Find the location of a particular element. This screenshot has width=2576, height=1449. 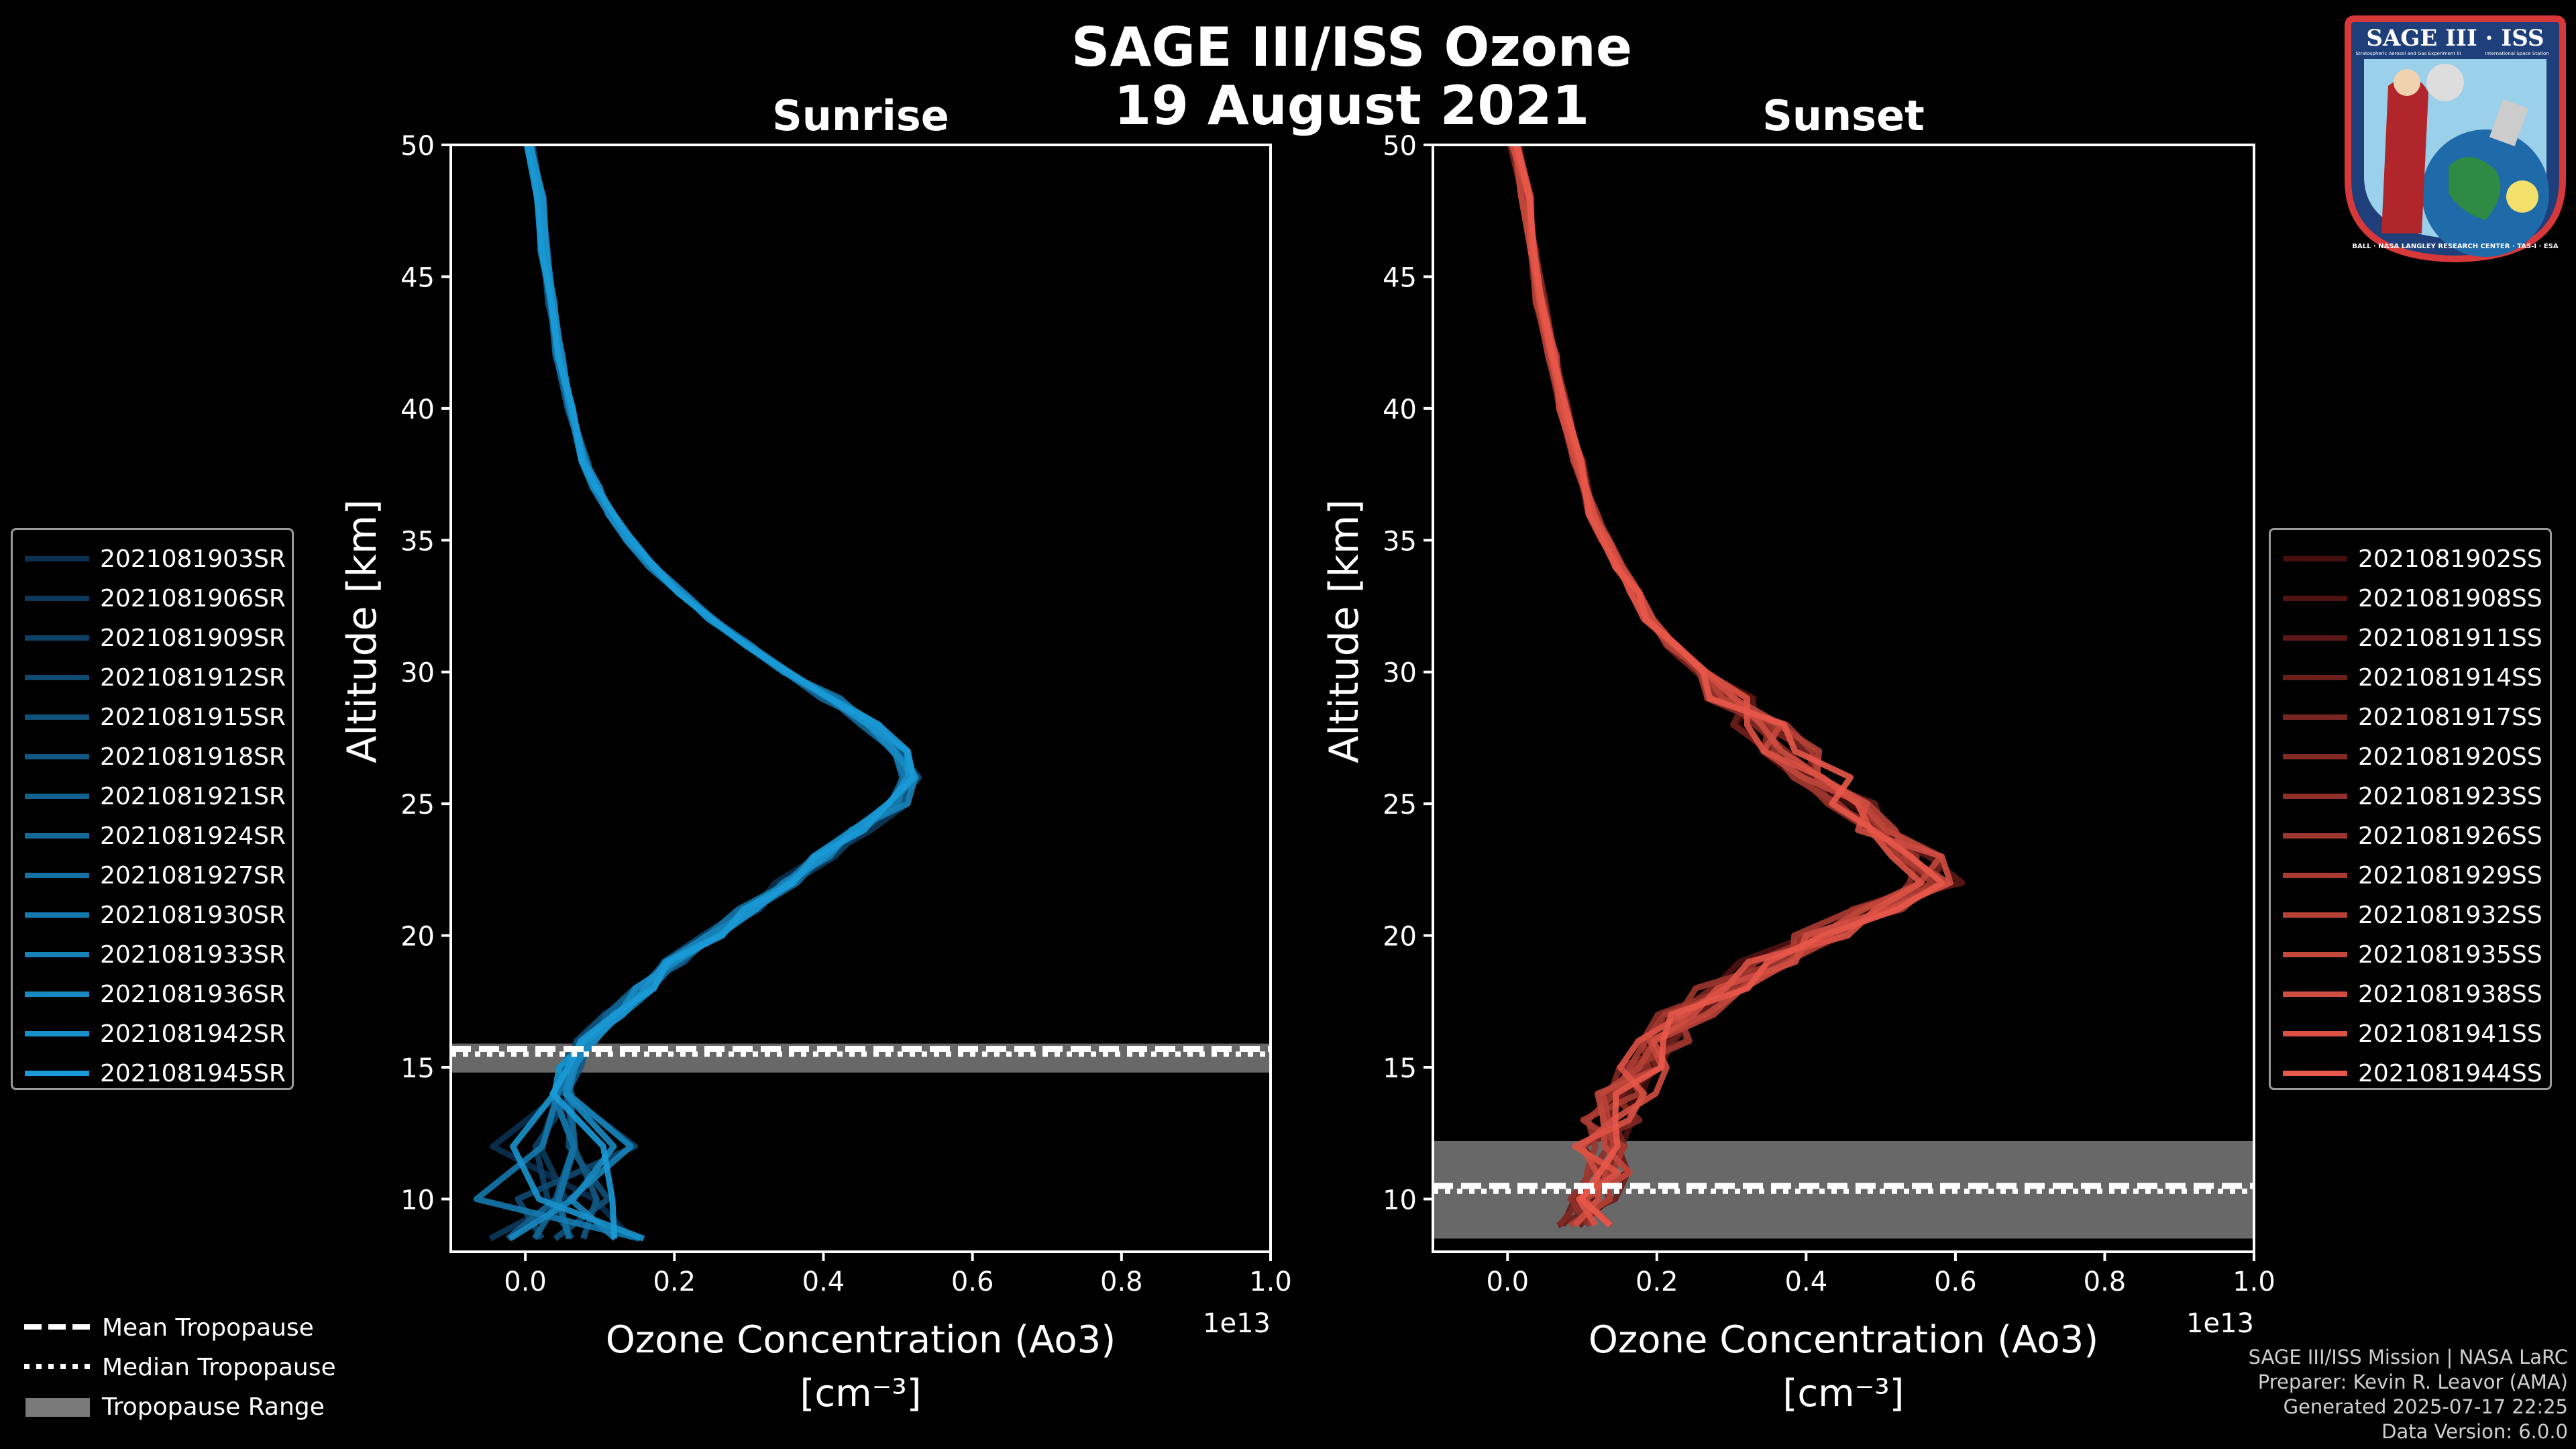

profile-line-2021081918SR is located at coordinates (723, 692).